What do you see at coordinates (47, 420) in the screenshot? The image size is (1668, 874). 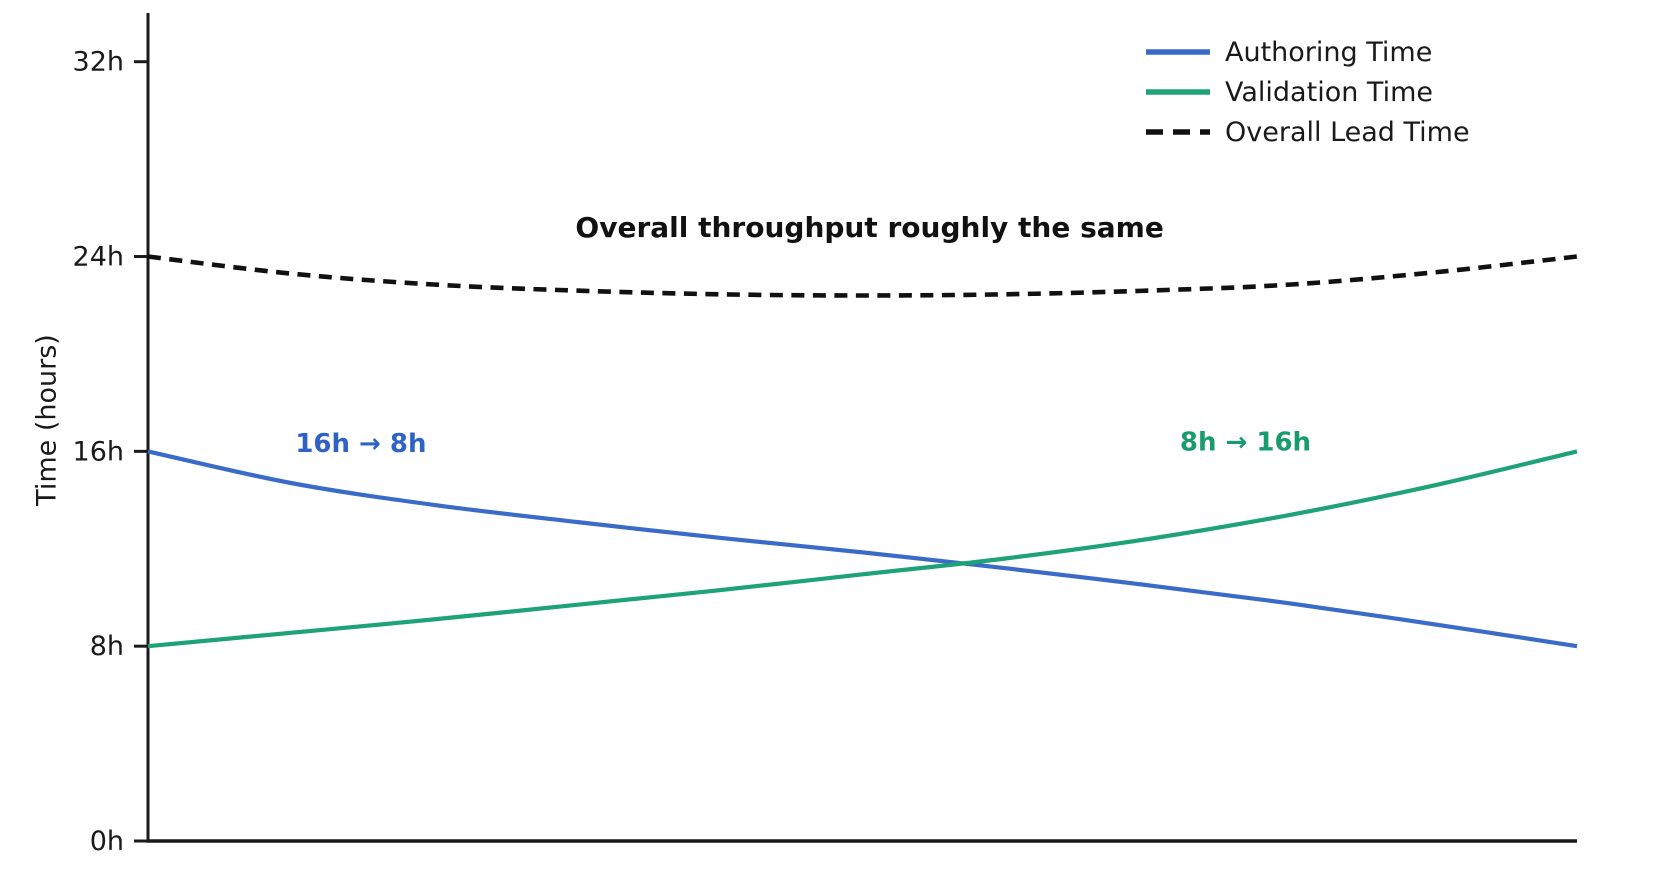 I see `y-axis-title: Time (hours)` at bounding box center [47, 420].